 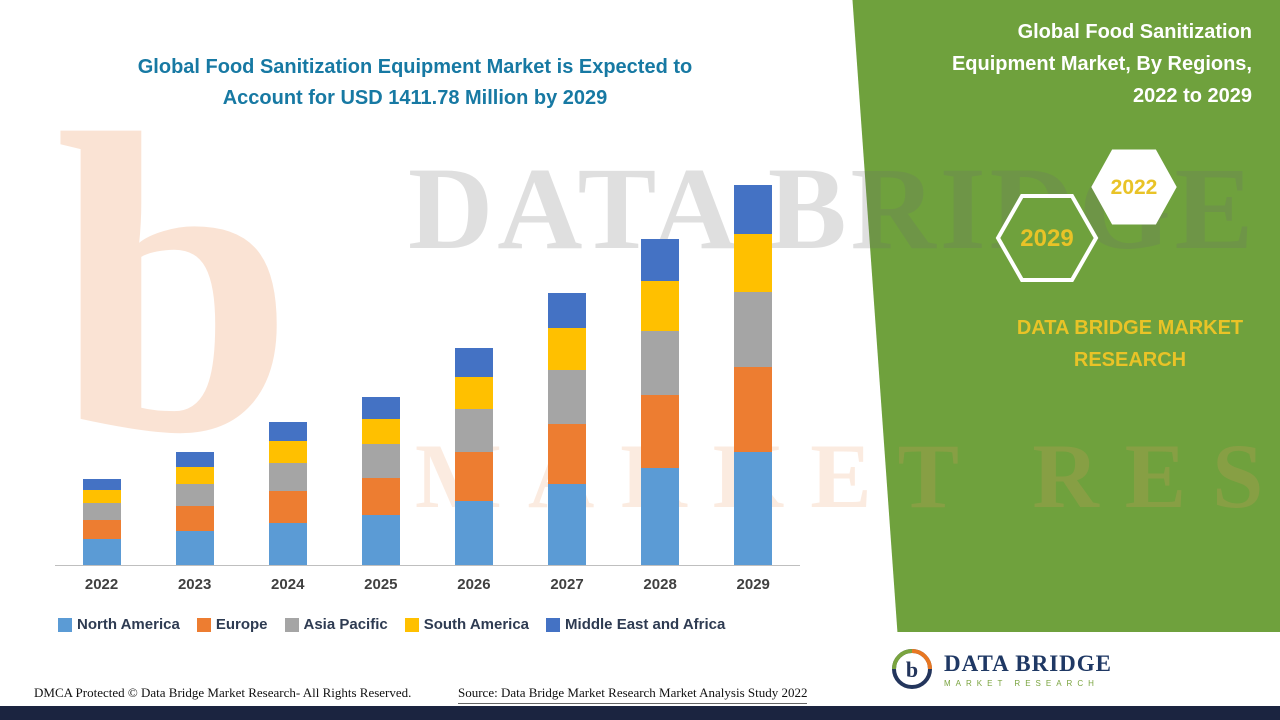 I want to click on stacked-bar-2029, so click(x=753, y=375).